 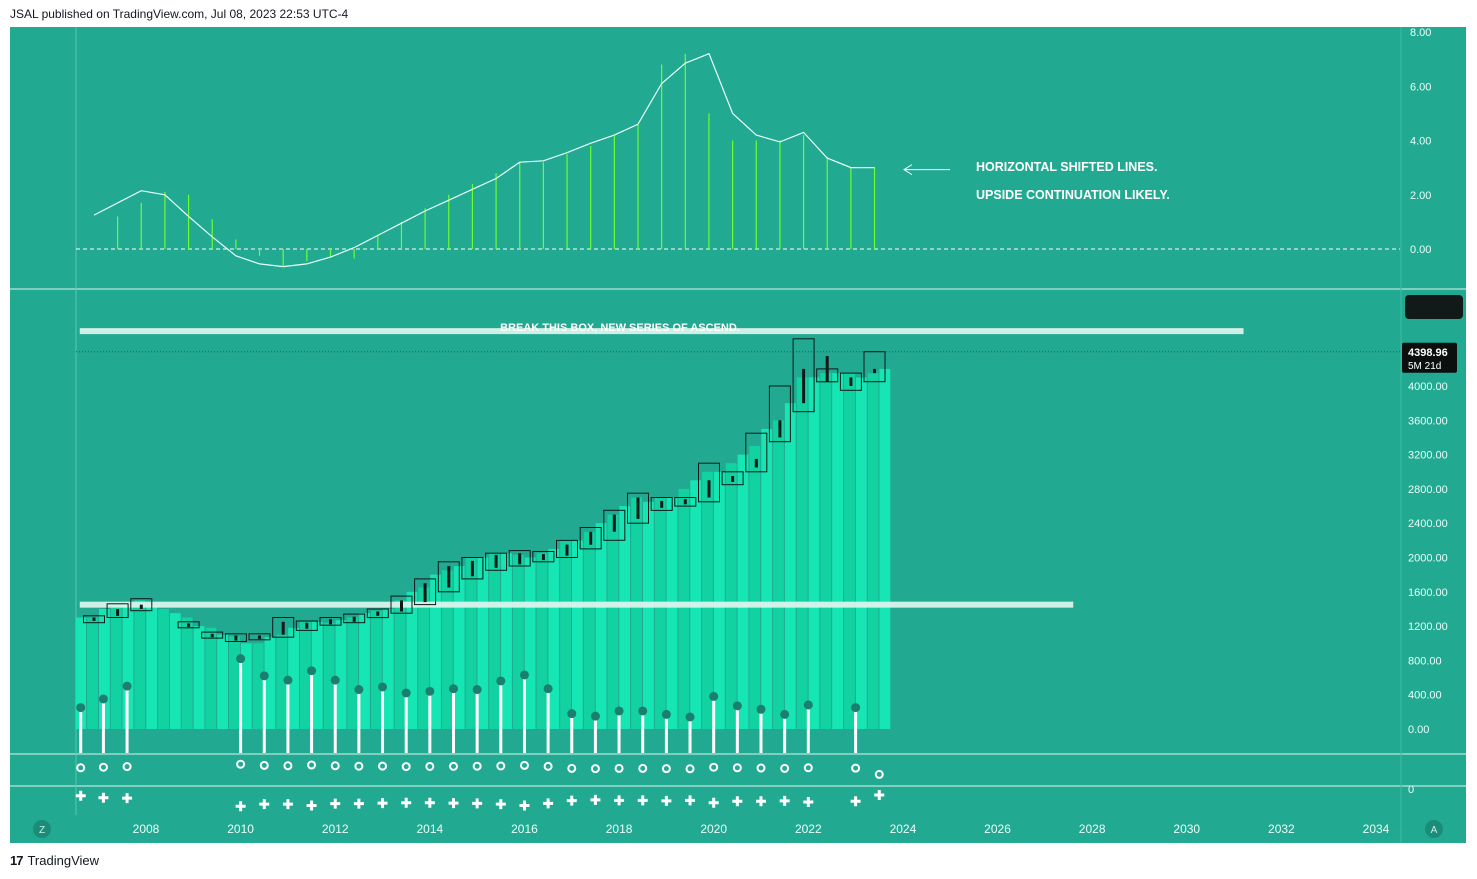 I want to click on tradingview-brand: 17 TradingView, so click(x=54, y=860).